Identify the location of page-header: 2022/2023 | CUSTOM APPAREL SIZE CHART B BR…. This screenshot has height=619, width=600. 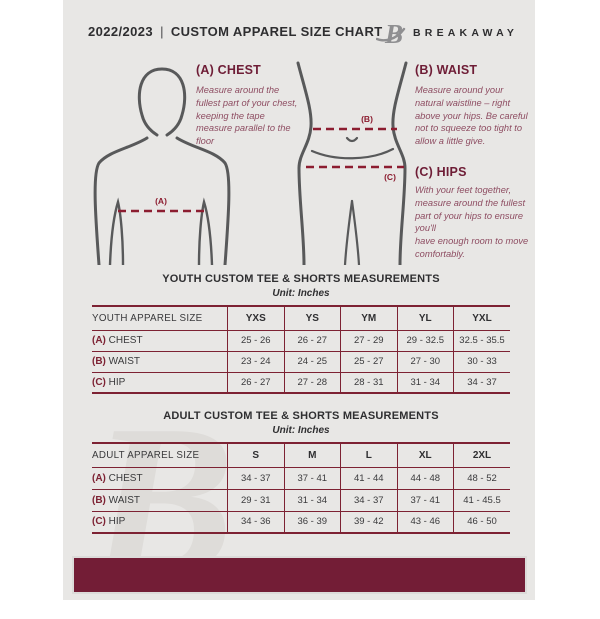
(299, 36).